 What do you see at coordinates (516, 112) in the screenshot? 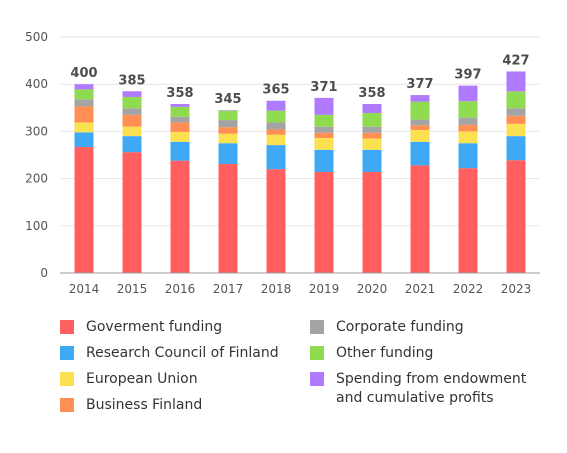
I see `bar-2023-corporate-funding` at bounding box center [516, 112].